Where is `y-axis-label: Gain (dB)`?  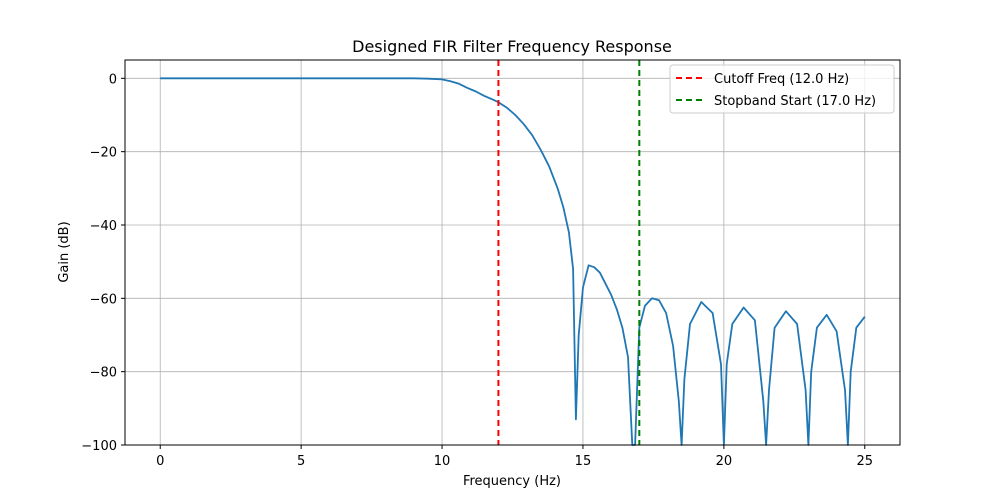
y-axis-label: Gain (dB) is located at coordinates (64, 251).